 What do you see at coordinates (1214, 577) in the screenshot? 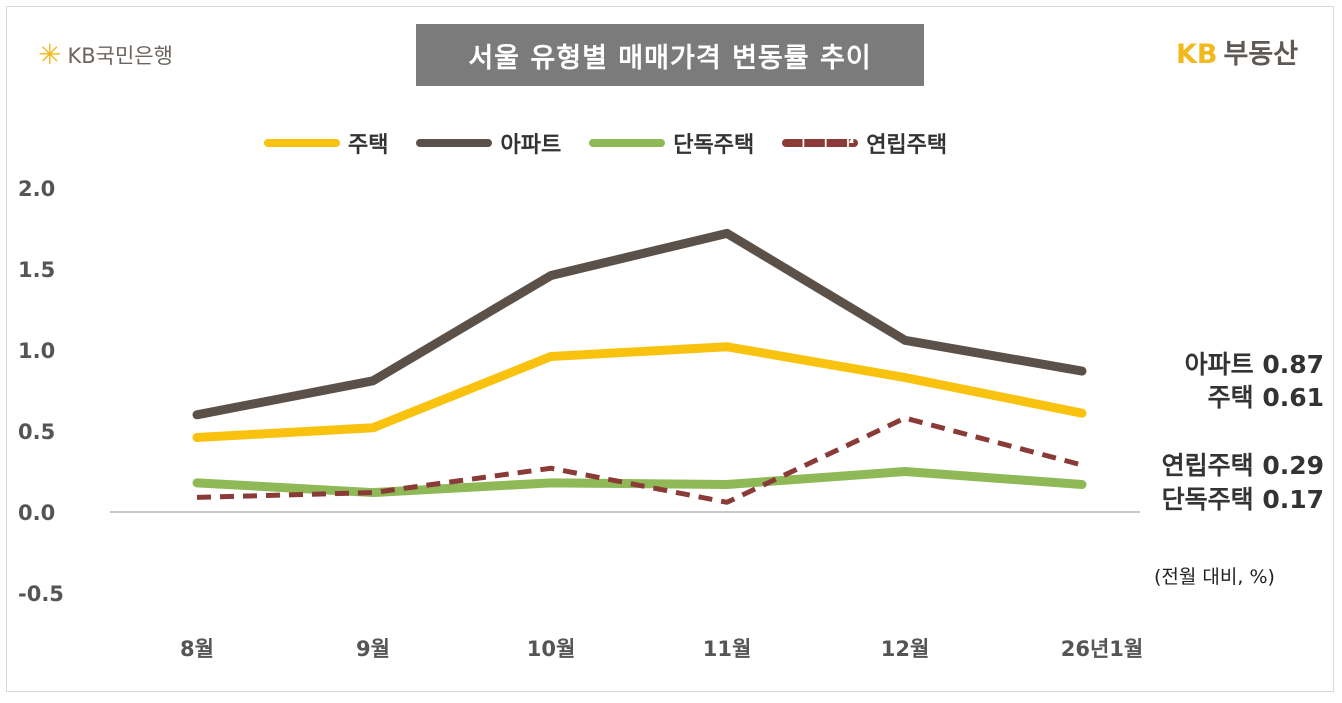
I see `unit-note: (전월 대비, %)` at bounding box center [1214, 577].